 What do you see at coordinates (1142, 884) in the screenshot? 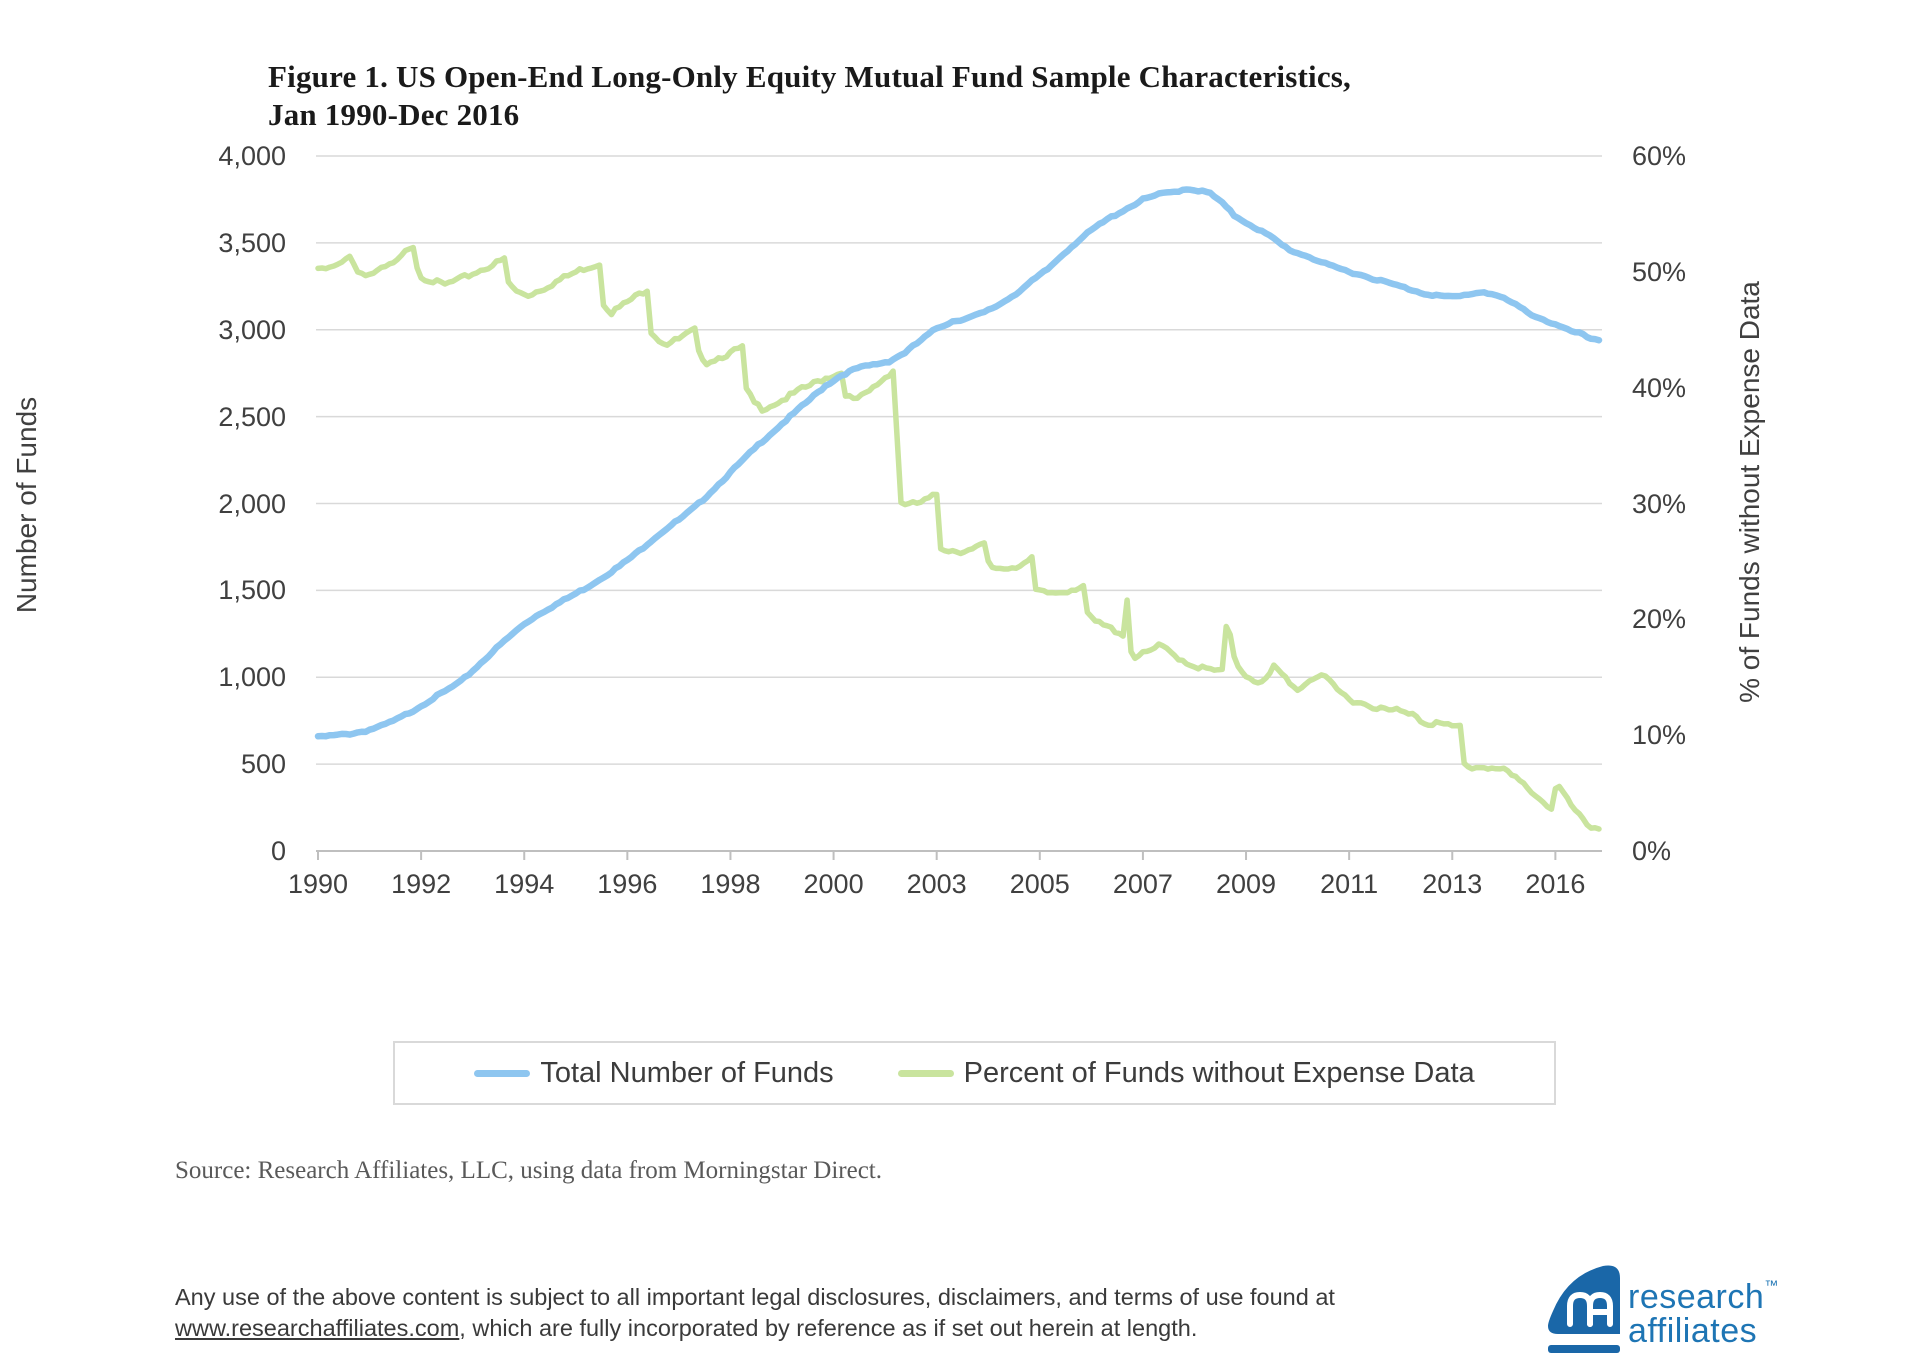
I see `x-tick-2007: 2007` at bounding box center [1142, 884].